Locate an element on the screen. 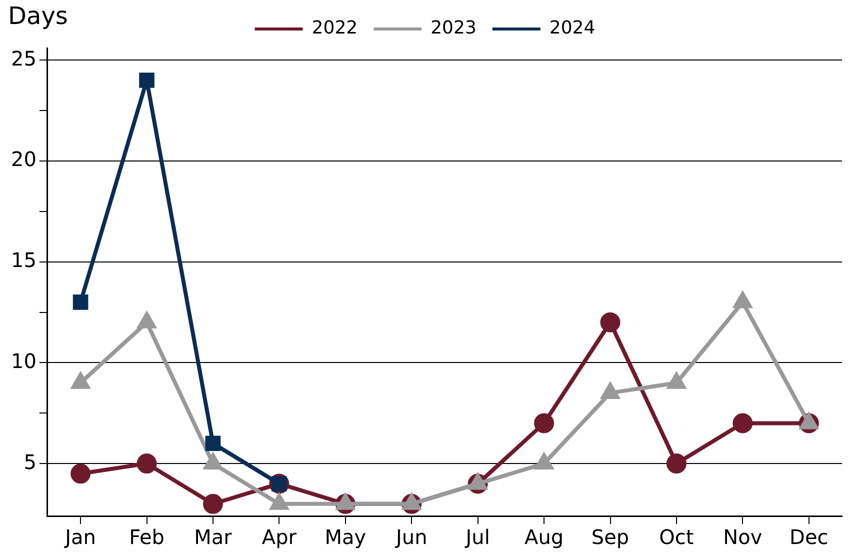 The image size is (856, 558). x-tick-label: Nov is located at coordinates (742, 537).